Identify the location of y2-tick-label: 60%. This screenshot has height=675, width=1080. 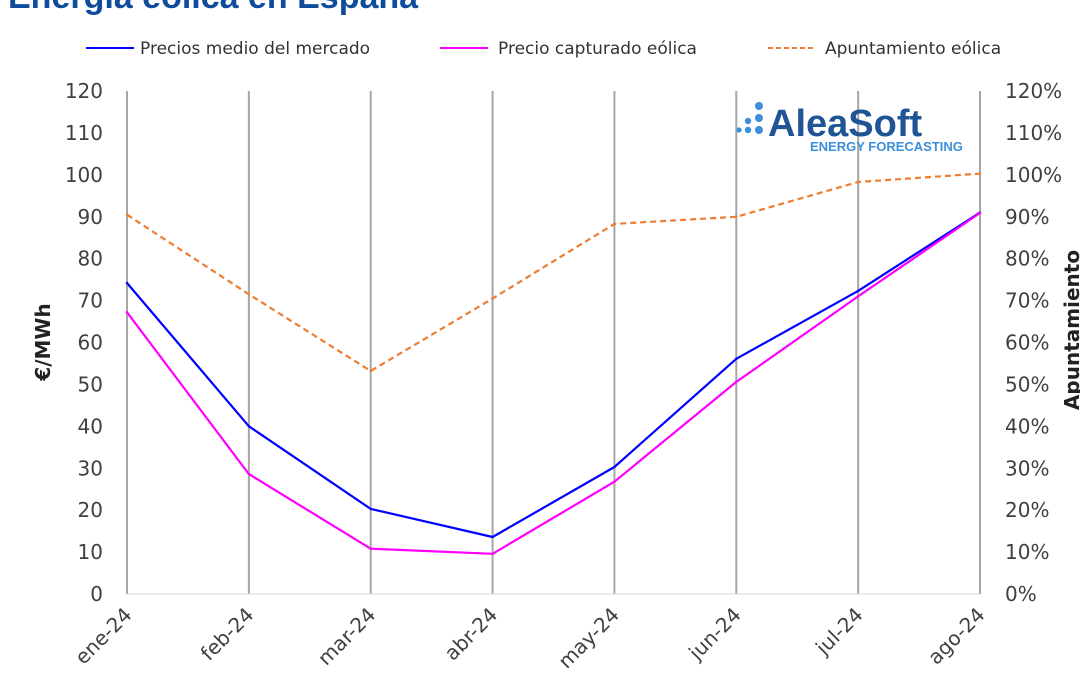
(1027, 343).